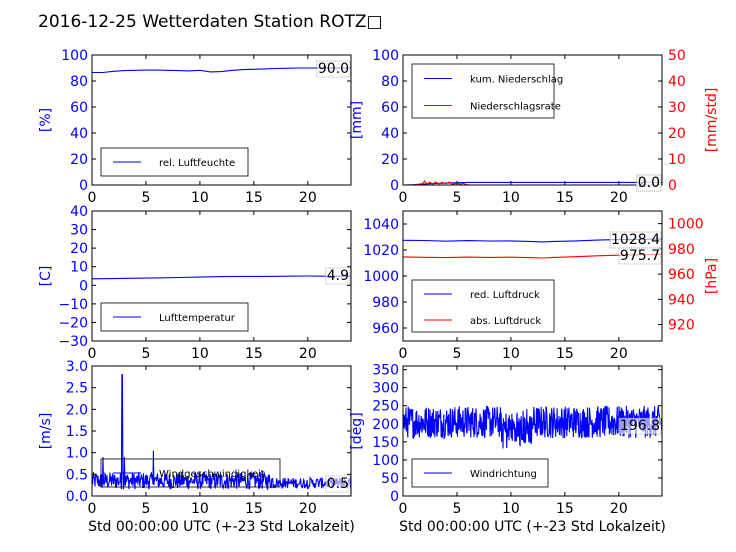 Image resolution: width=736 pixels, height=552 pixels. Describe the element at coordinates (357, 430) in the screenshot. I see `y-axis-label: [deg]` at that location.